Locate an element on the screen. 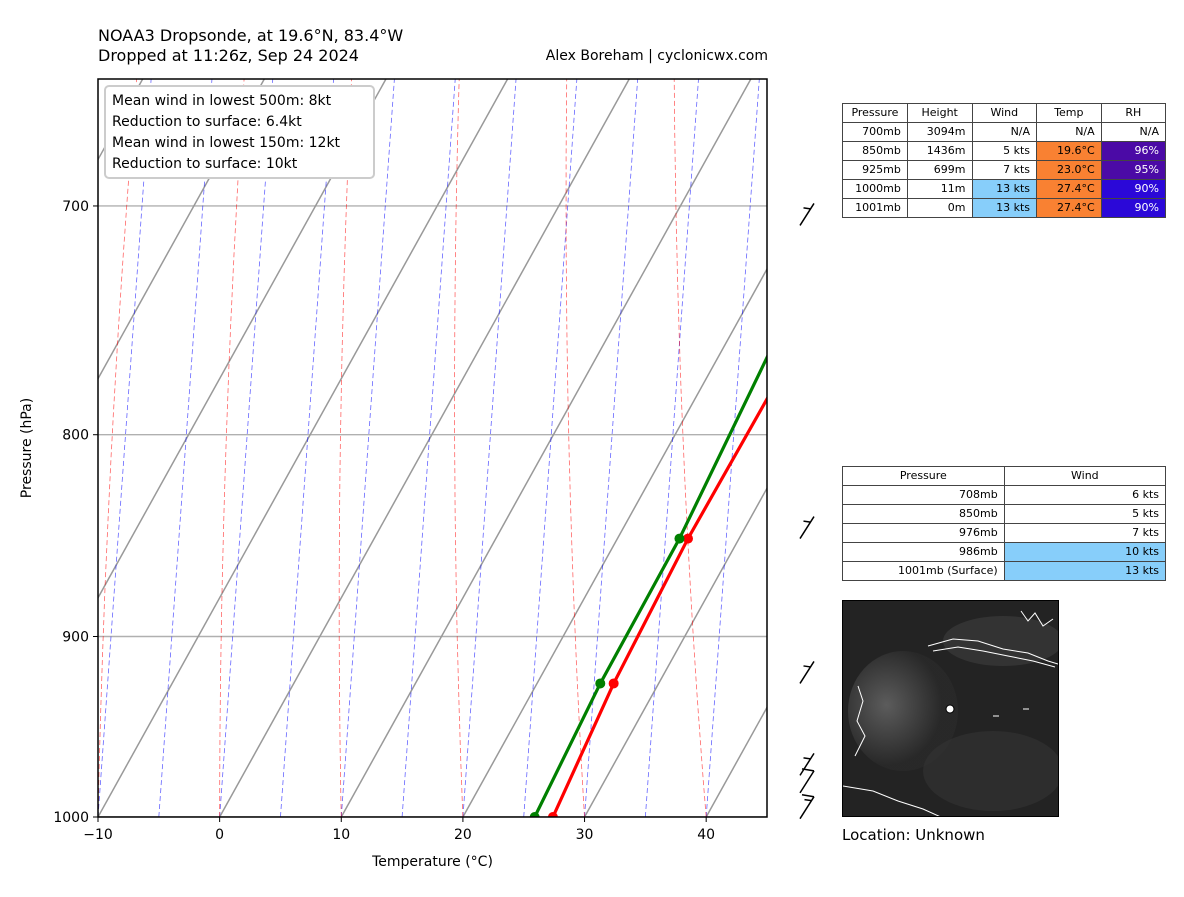  dewpoint-line is located at coordinates (650, 585).